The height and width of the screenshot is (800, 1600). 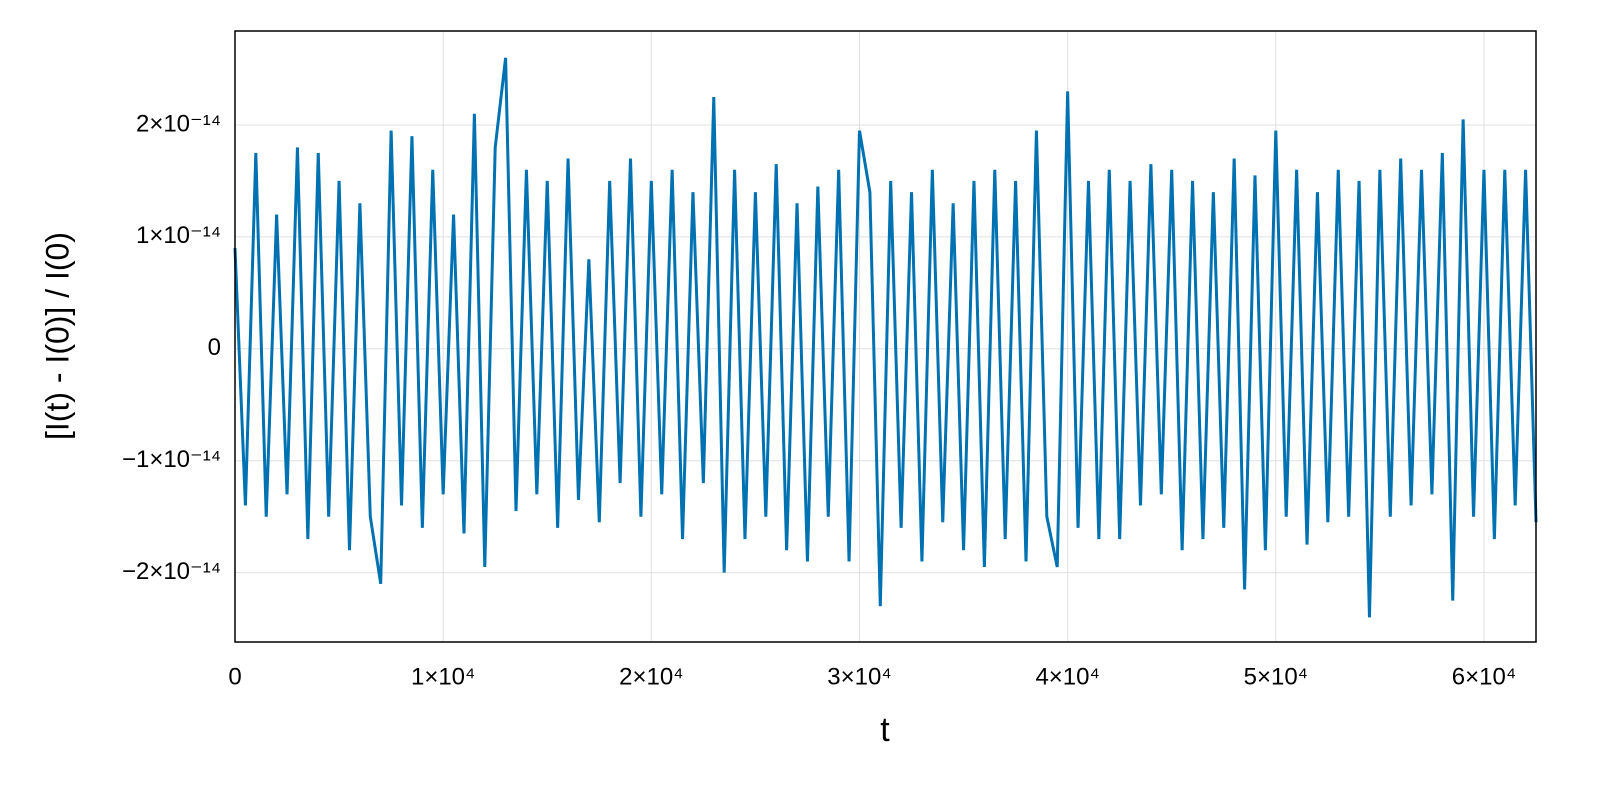 What do you see at coordinates (1276, 676) in the screenshot?
I see `x-tick-label: 5×10⁴` at bounding box center [1276, 676].